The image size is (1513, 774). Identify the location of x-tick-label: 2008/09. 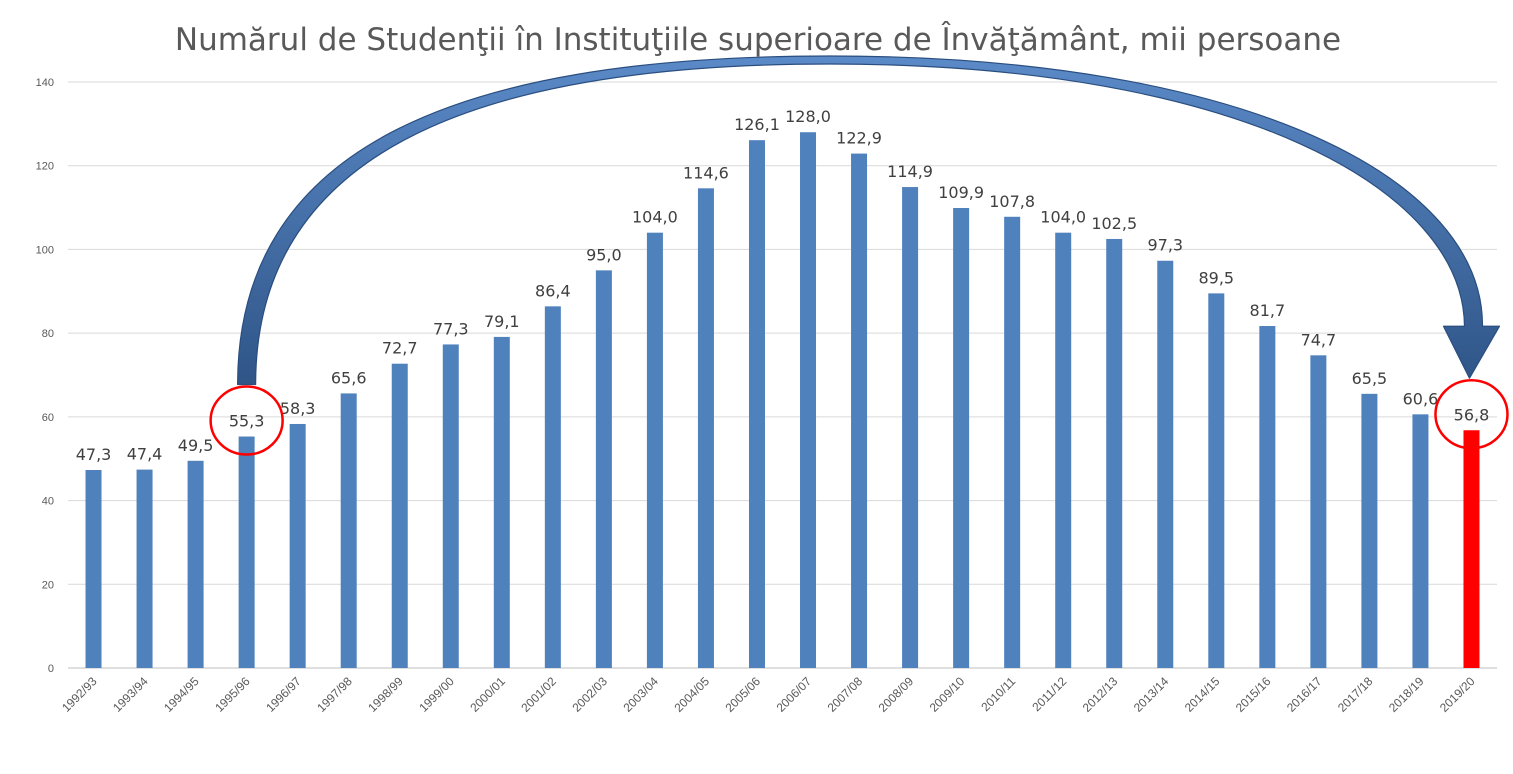
(896, 694).